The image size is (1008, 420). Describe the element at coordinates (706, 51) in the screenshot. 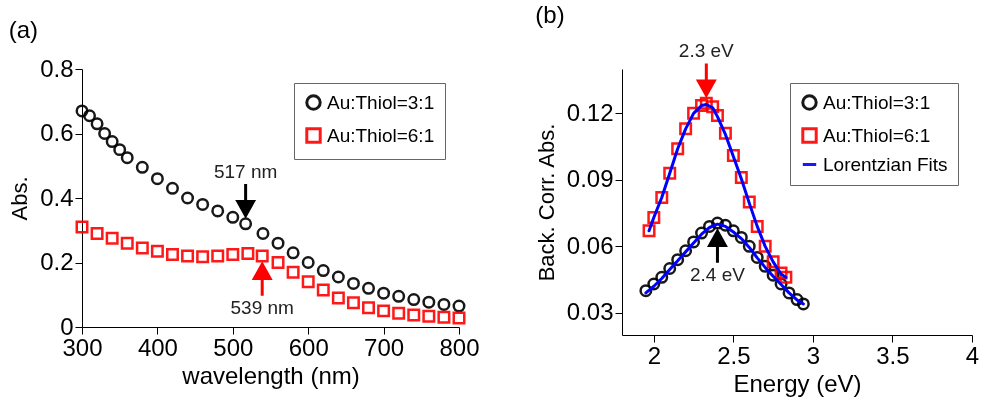

I see `annotation: 2.3 eV` at that location.